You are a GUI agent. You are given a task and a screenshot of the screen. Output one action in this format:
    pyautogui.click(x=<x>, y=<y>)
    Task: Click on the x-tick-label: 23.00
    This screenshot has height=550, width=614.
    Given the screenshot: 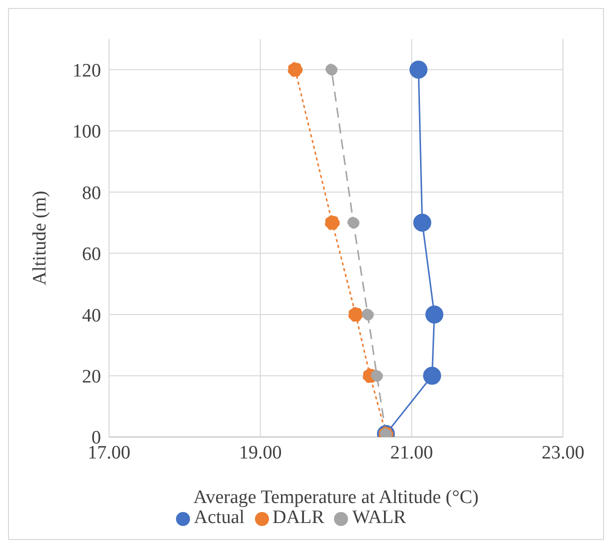 What is the action you would take?
    pyautogui.click(x=563, y=453)
    